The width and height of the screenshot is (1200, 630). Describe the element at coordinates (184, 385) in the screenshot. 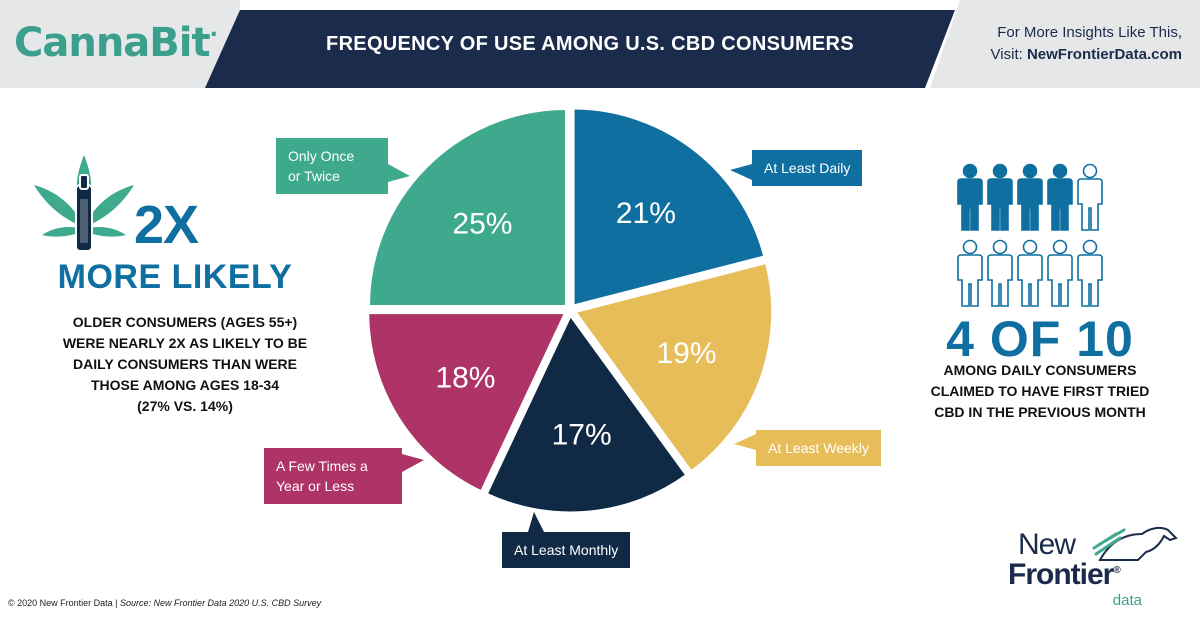

I see `desc-line: THOSE AMONG AGES 18-34` at that location.